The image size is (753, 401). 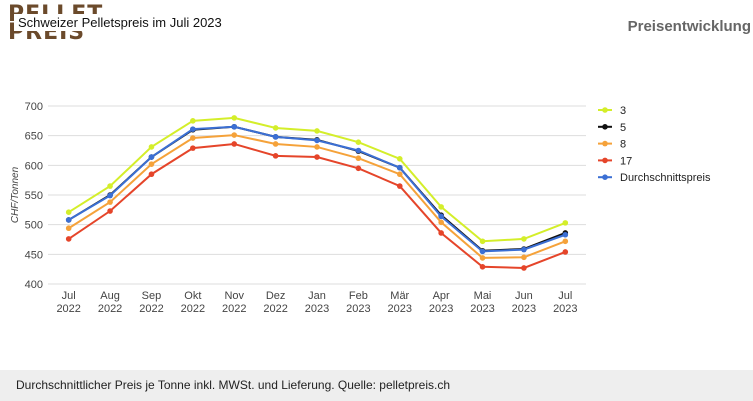 I want to click on legend-label: 17, so click(x=626, y=161).